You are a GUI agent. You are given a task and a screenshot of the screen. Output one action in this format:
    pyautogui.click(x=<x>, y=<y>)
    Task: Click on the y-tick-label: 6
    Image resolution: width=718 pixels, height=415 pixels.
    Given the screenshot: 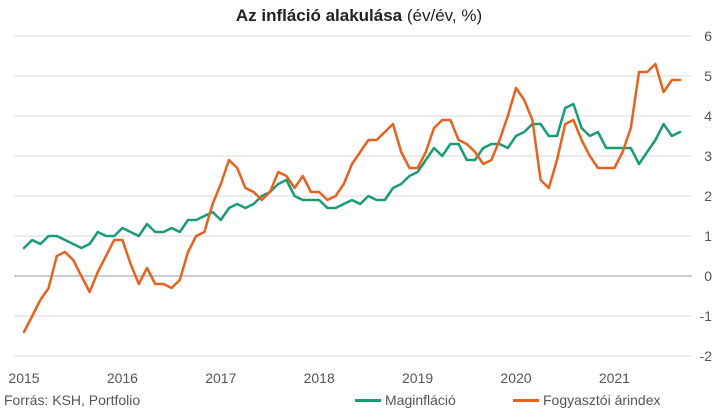 What is the action you would take?
    pyautogui.click(x=708, y=36)
    